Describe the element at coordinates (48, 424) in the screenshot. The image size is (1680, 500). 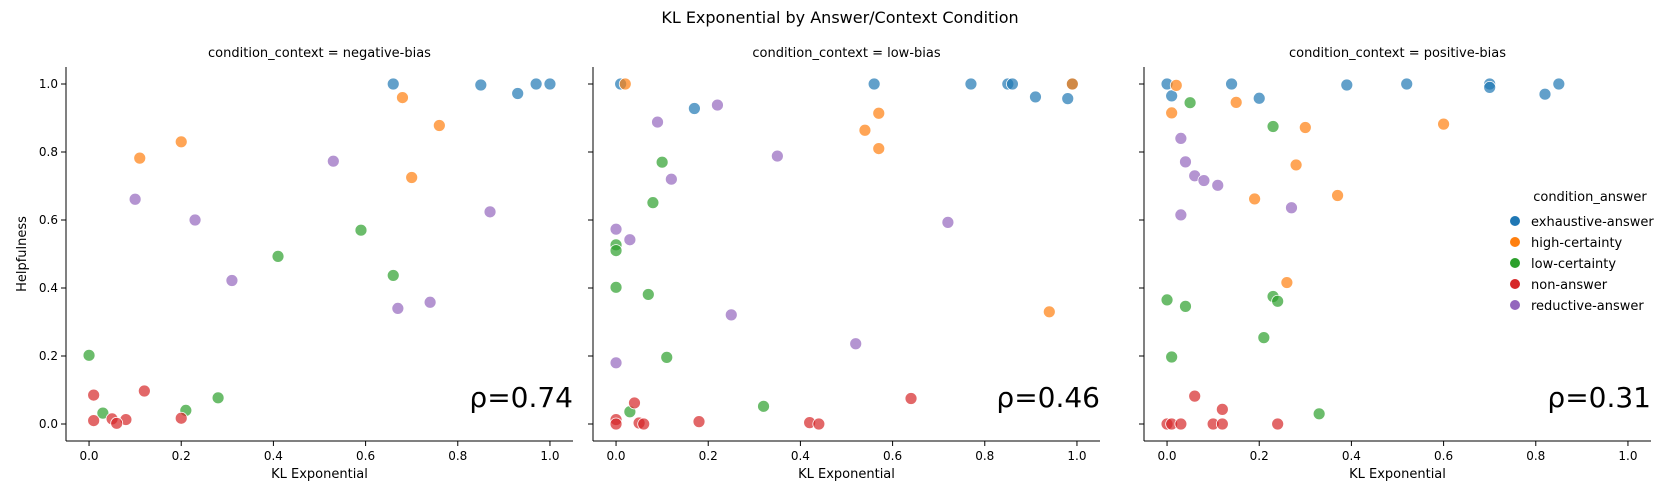
I see `y-tick-label: 0.0` at that location.